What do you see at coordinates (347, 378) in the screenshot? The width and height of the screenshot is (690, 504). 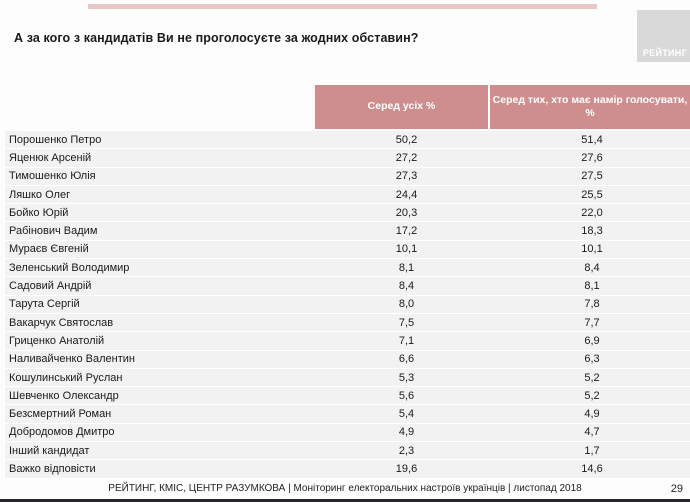 I see `table-row: Кошулинський Руслан 5,3 5,2` at bounding box center [347, 378].